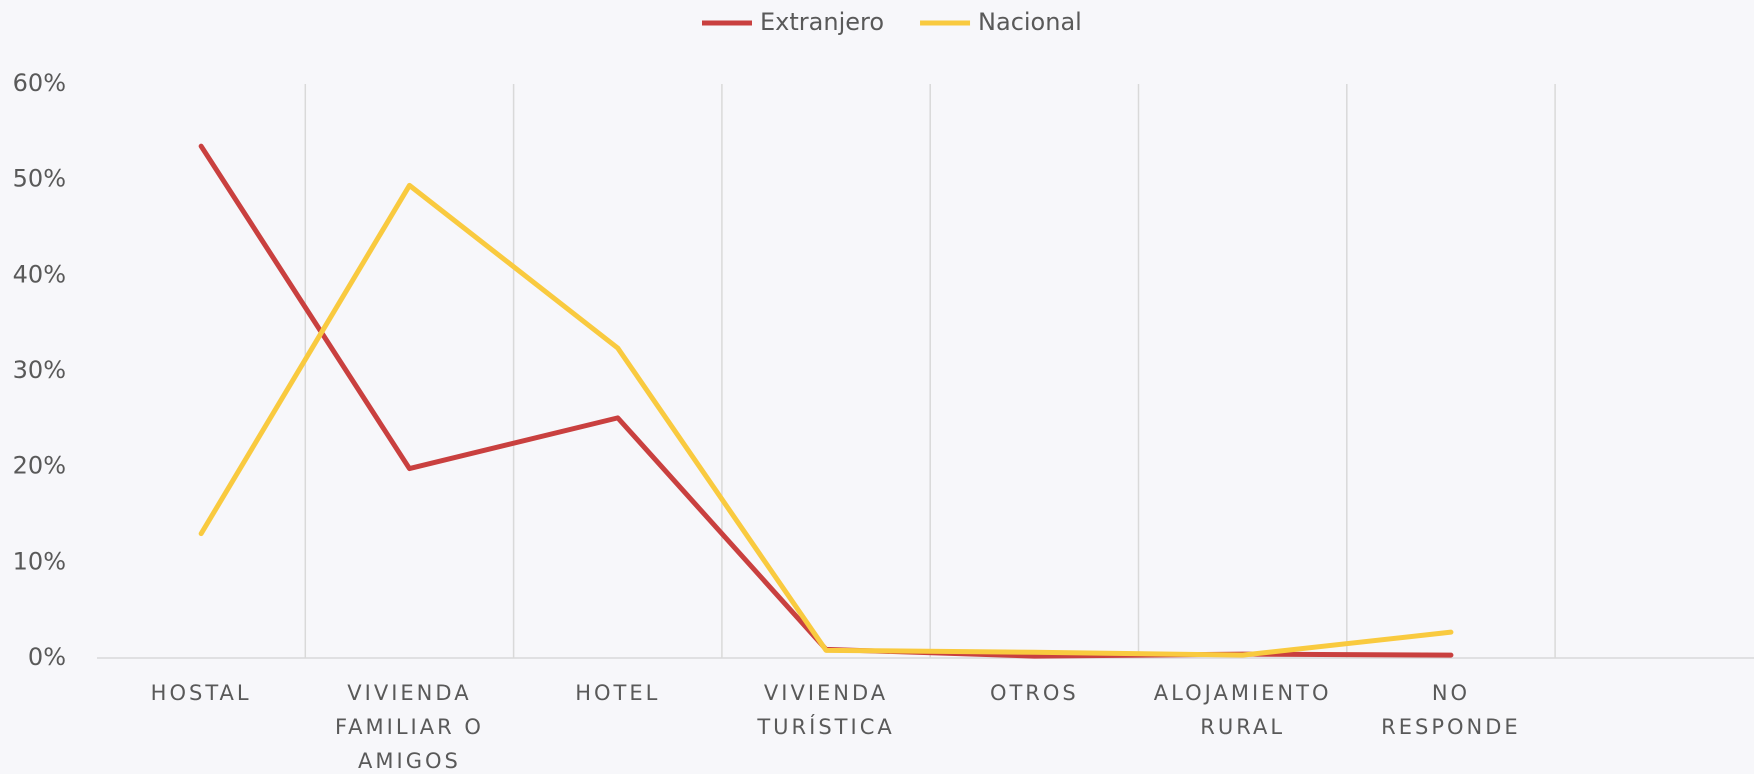 This screenshot has height=774, width=1754. What do you see at coordinates (826, 710) in the screenshot?
I see `x-tick-label: VIVIENDA TURÍSTICA` at bounding box center [826, 710].